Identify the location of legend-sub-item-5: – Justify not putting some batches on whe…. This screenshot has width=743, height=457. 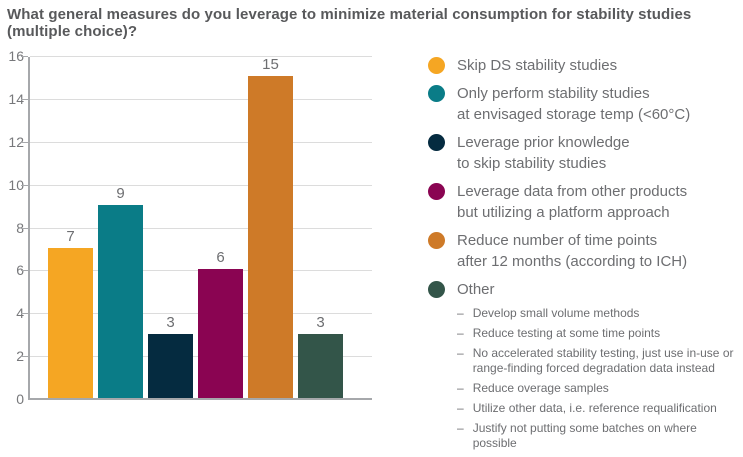
(598, 436).